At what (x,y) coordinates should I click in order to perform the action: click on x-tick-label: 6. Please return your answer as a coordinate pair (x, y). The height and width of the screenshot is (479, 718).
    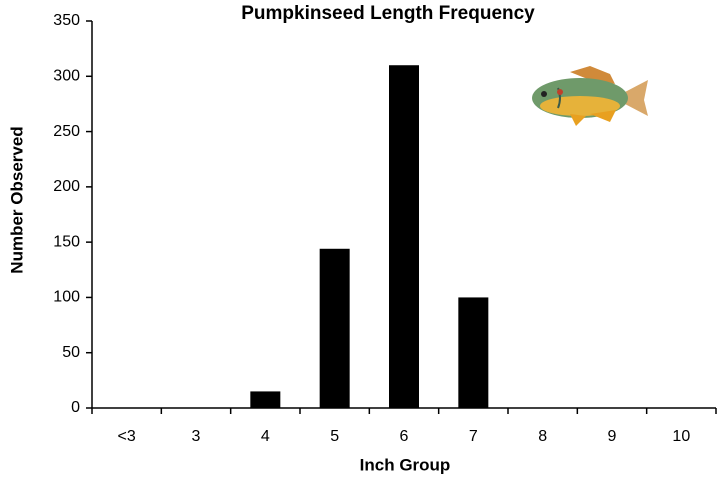
    Looking at the image, I should click on (404, 436).